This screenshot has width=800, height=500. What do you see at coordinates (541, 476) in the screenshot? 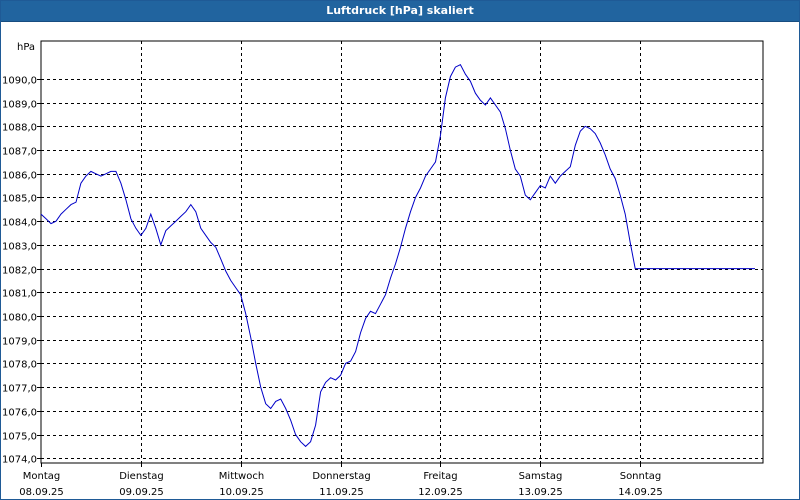
I see `x-tick-day-label: Samstag` at bounding box center [541, 476].